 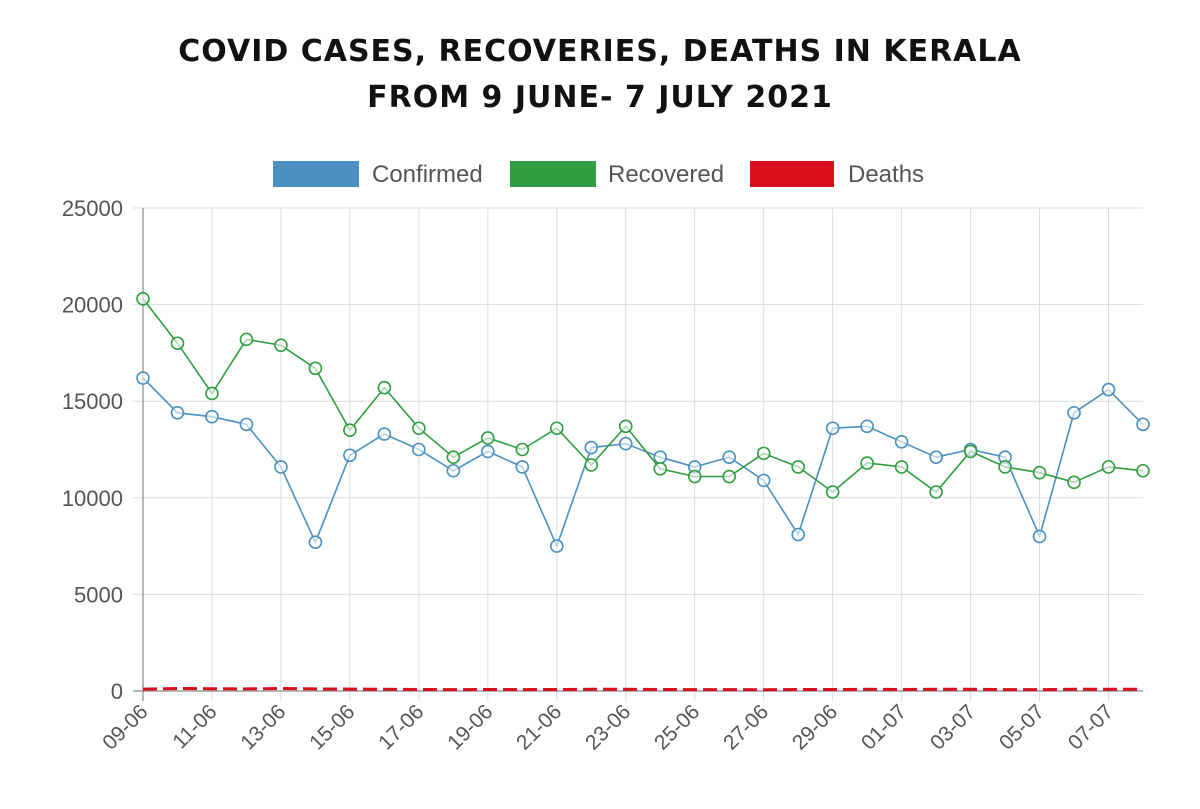 What do you see at coordinates (98, 594) in the screenshot?
I see `y-tick-label: 5000` at bounding box center [98, 594].